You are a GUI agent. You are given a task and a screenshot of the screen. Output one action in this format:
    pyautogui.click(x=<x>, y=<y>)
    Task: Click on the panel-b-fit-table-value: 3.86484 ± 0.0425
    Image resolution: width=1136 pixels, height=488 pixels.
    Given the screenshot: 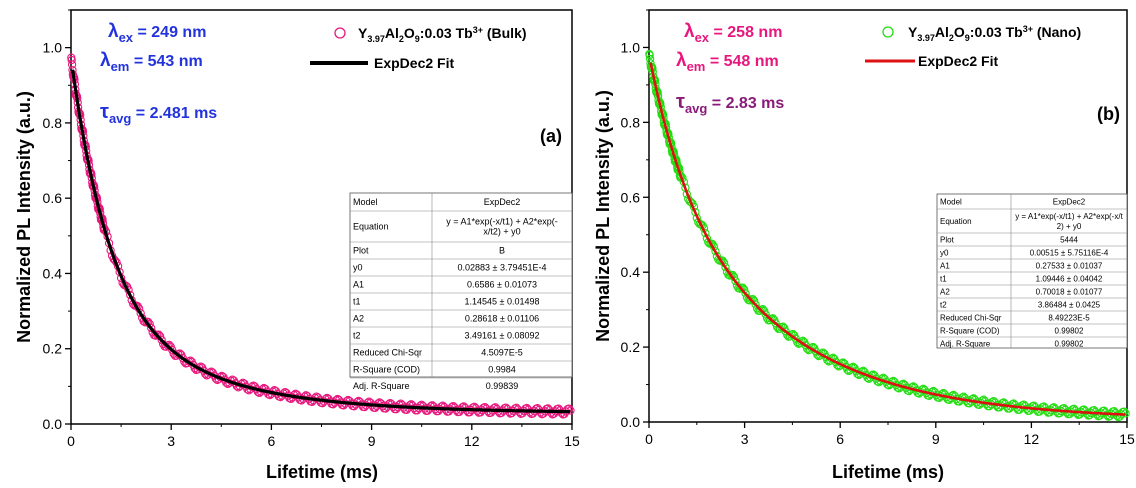 What is the action you would take?
    pyautogui.click(x=1069, y=305)
    